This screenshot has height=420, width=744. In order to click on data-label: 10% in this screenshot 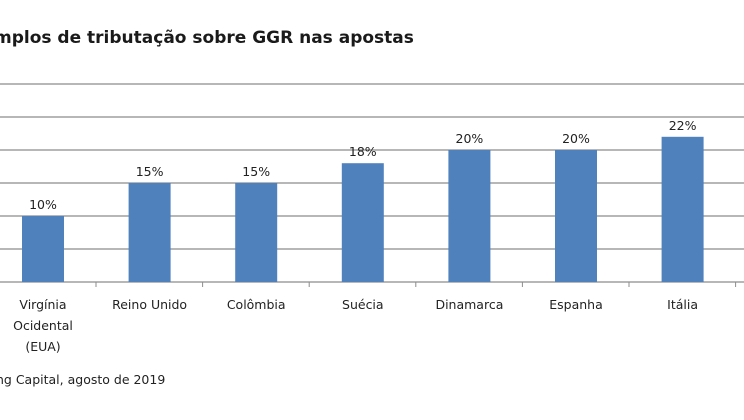, I will do `click(43, 204)`.